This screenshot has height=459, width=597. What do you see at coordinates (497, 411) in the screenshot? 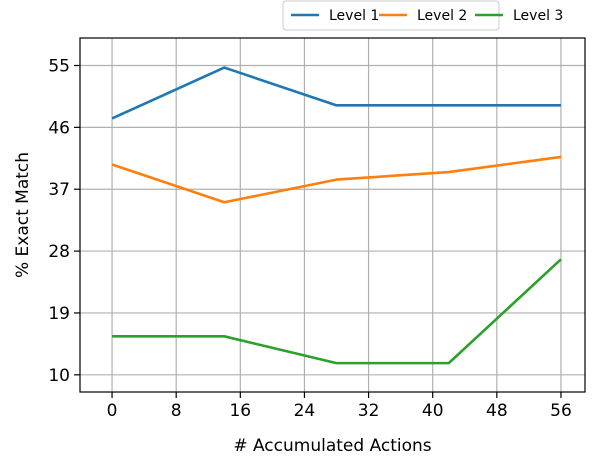
I see `x-tick-label: 48` at bounding box center [497, 411].